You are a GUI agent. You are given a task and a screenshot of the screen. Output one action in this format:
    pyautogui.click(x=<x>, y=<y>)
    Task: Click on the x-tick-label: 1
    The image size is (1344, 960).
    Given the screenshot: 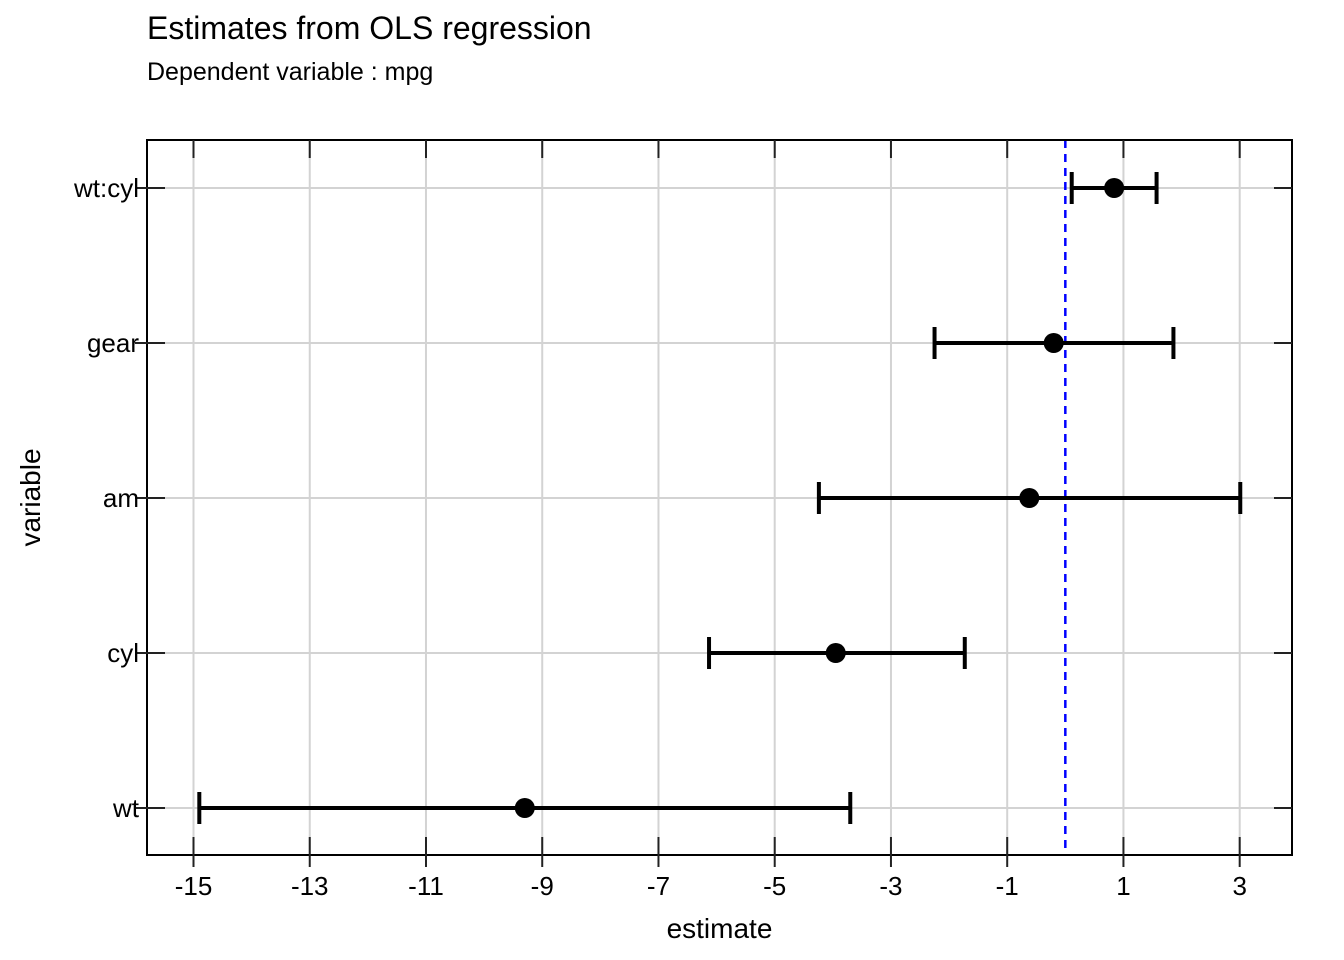 What is the action you would take?
    pyautogui.click(x=1123, y=886)
    